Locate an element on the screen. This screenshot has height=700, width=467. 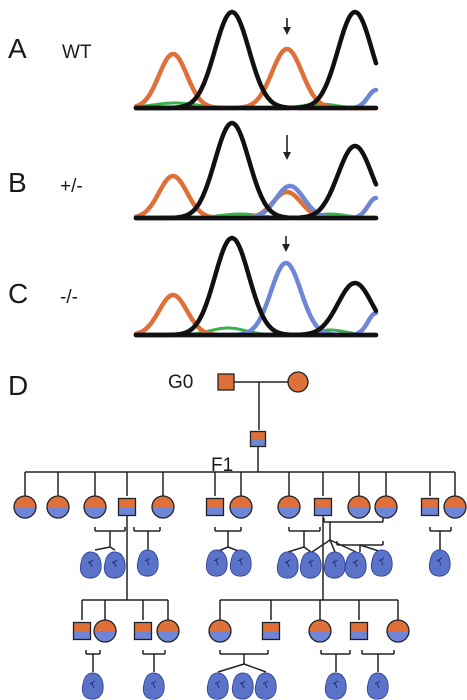
genotype-label-wt: WT is located at coordinates (77, 52).